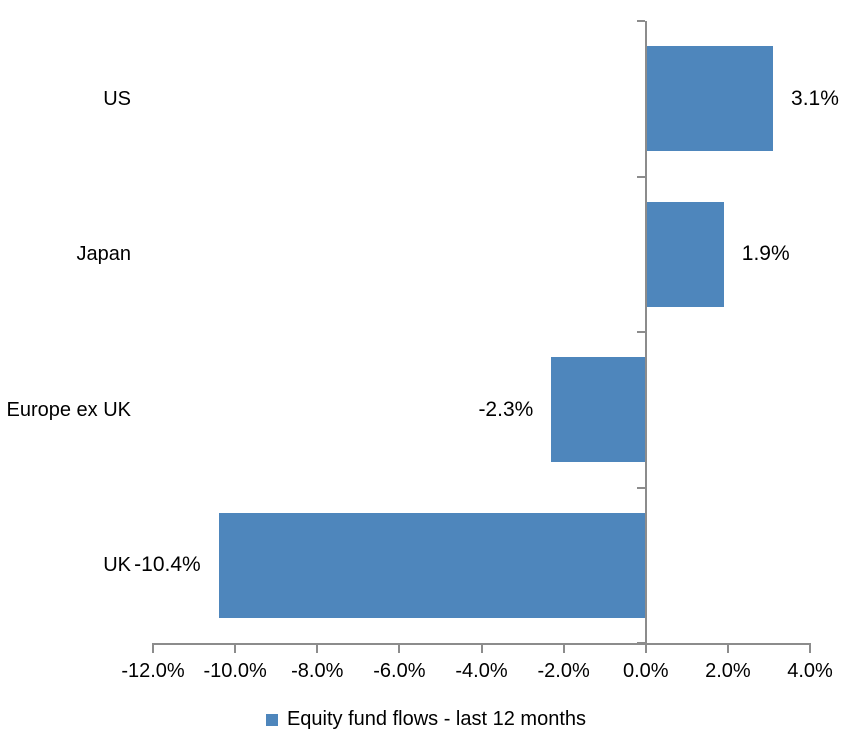 The image size is (852, 747). I want to click on category-label: Japan, so click(104, 254).